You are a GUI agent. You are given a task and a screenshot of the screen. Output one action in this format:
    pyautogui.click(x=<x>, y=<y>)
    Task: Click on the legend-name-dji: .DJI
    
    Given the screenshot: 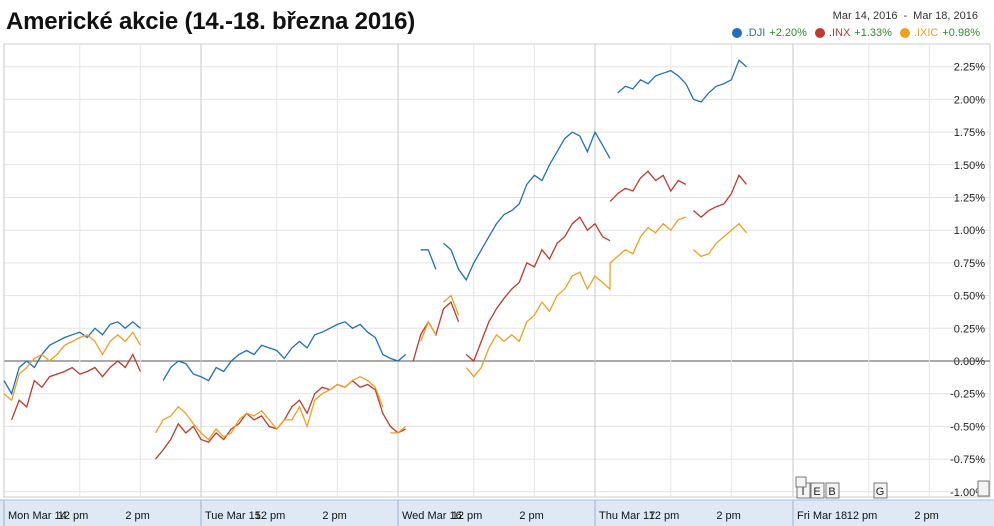 What is the action you would take?
    pyautogui.click(x=755, y=33)
    